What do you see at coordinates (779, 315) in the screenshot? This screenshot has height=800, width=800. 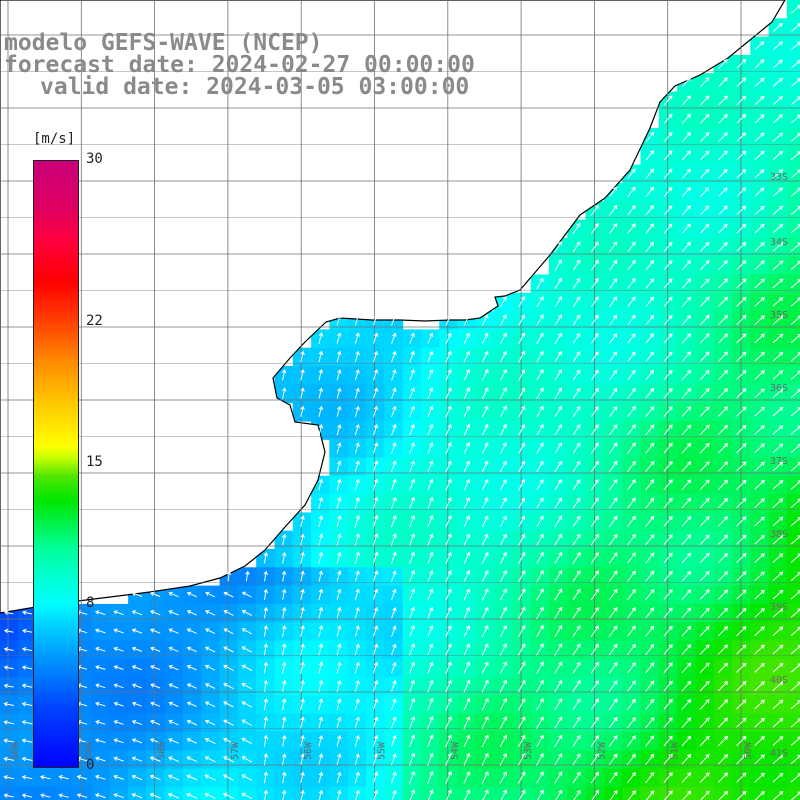 I see `lat-label: 35S` at bounding box center [779, 315].